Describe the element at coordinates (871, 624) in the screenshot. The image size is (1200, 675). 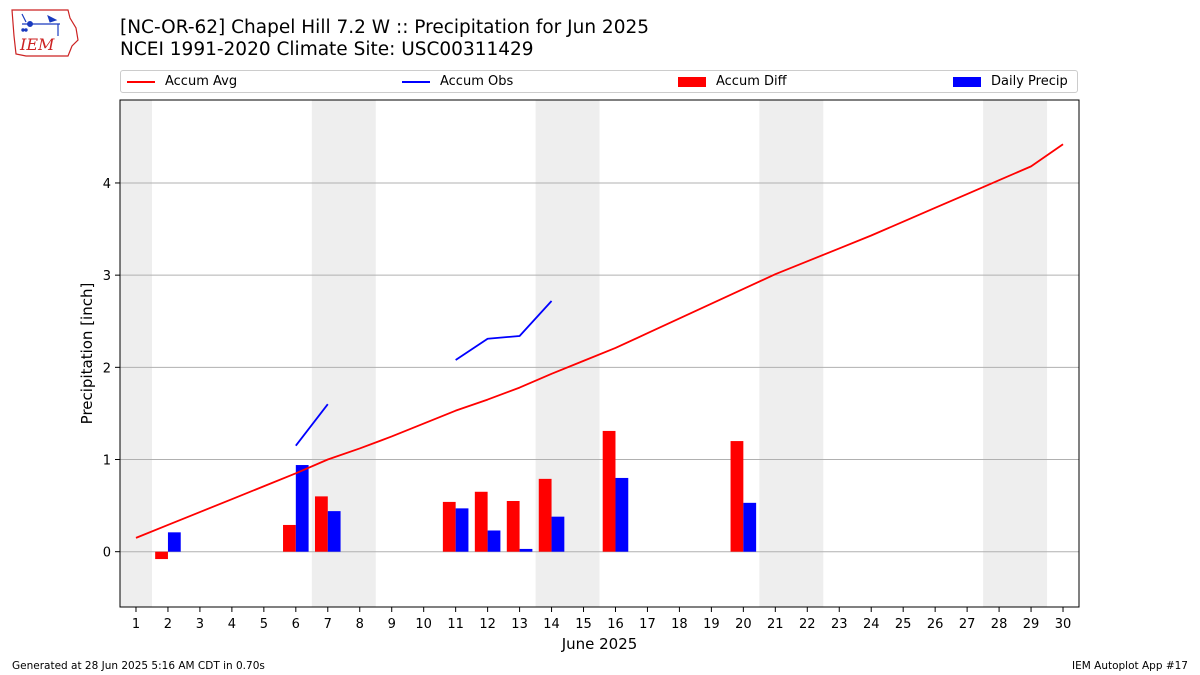
I see `x-tick-label-24: 24` at that location.